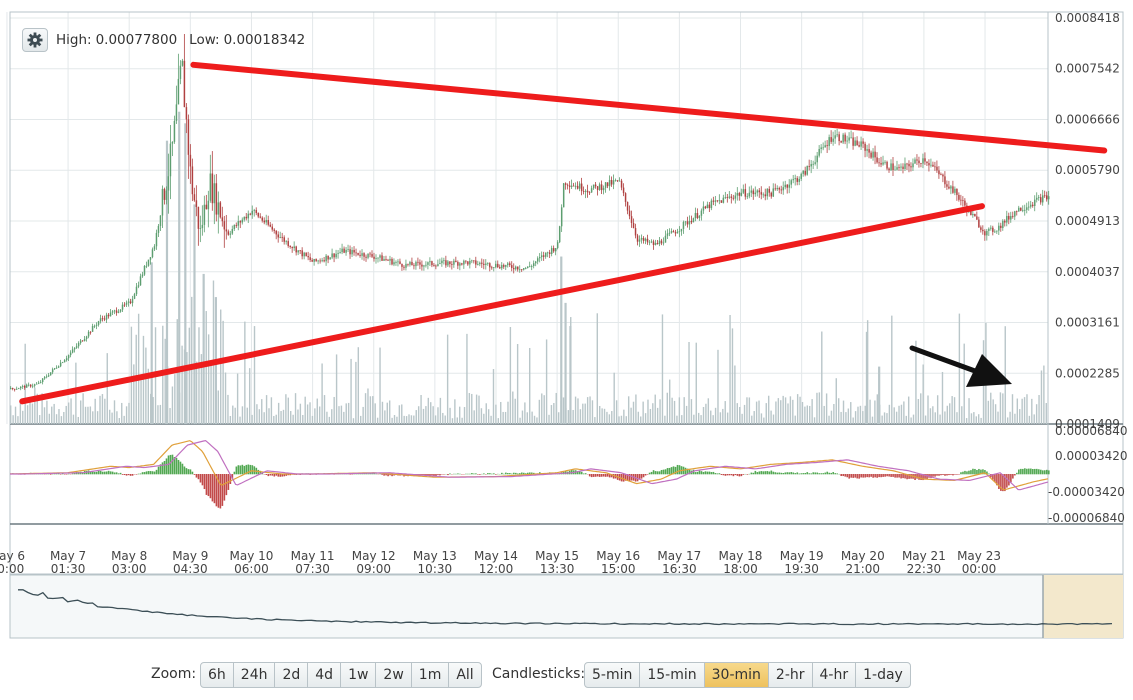  What do you see at coordinates (204, 40) in the screenshot?
I see `low-label: Low:` at bounding box center [204, 40].